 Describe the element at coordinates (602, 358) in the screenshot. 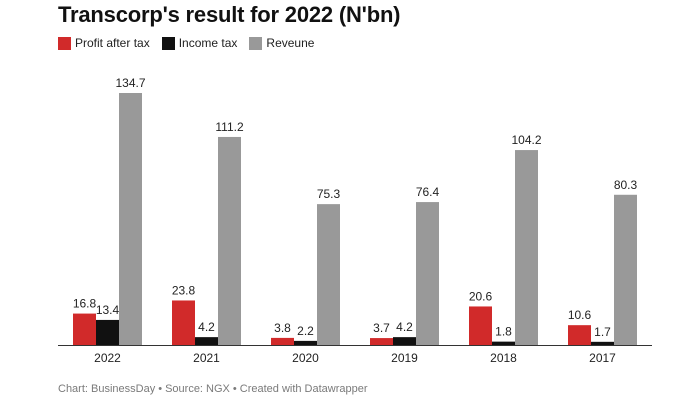

I see `x-tick-label-2017: 2017` at that location.